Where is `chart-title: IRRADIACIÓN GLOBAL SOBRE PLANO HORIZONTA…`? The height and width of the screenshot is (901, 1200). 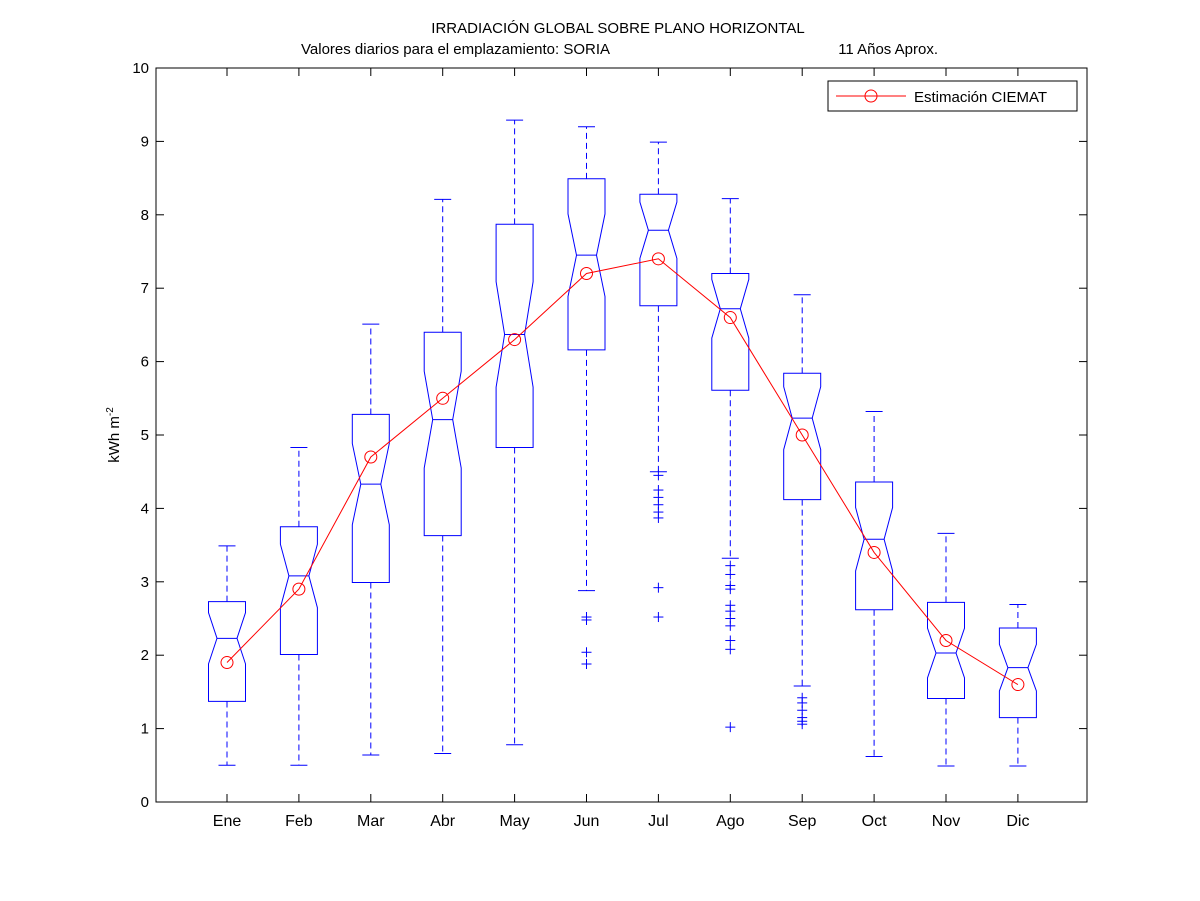 chart-title: IRRADIACIÓN GLOBAL SOBRE PLANO HORIZONTA… is located at coordinates (617, 28).